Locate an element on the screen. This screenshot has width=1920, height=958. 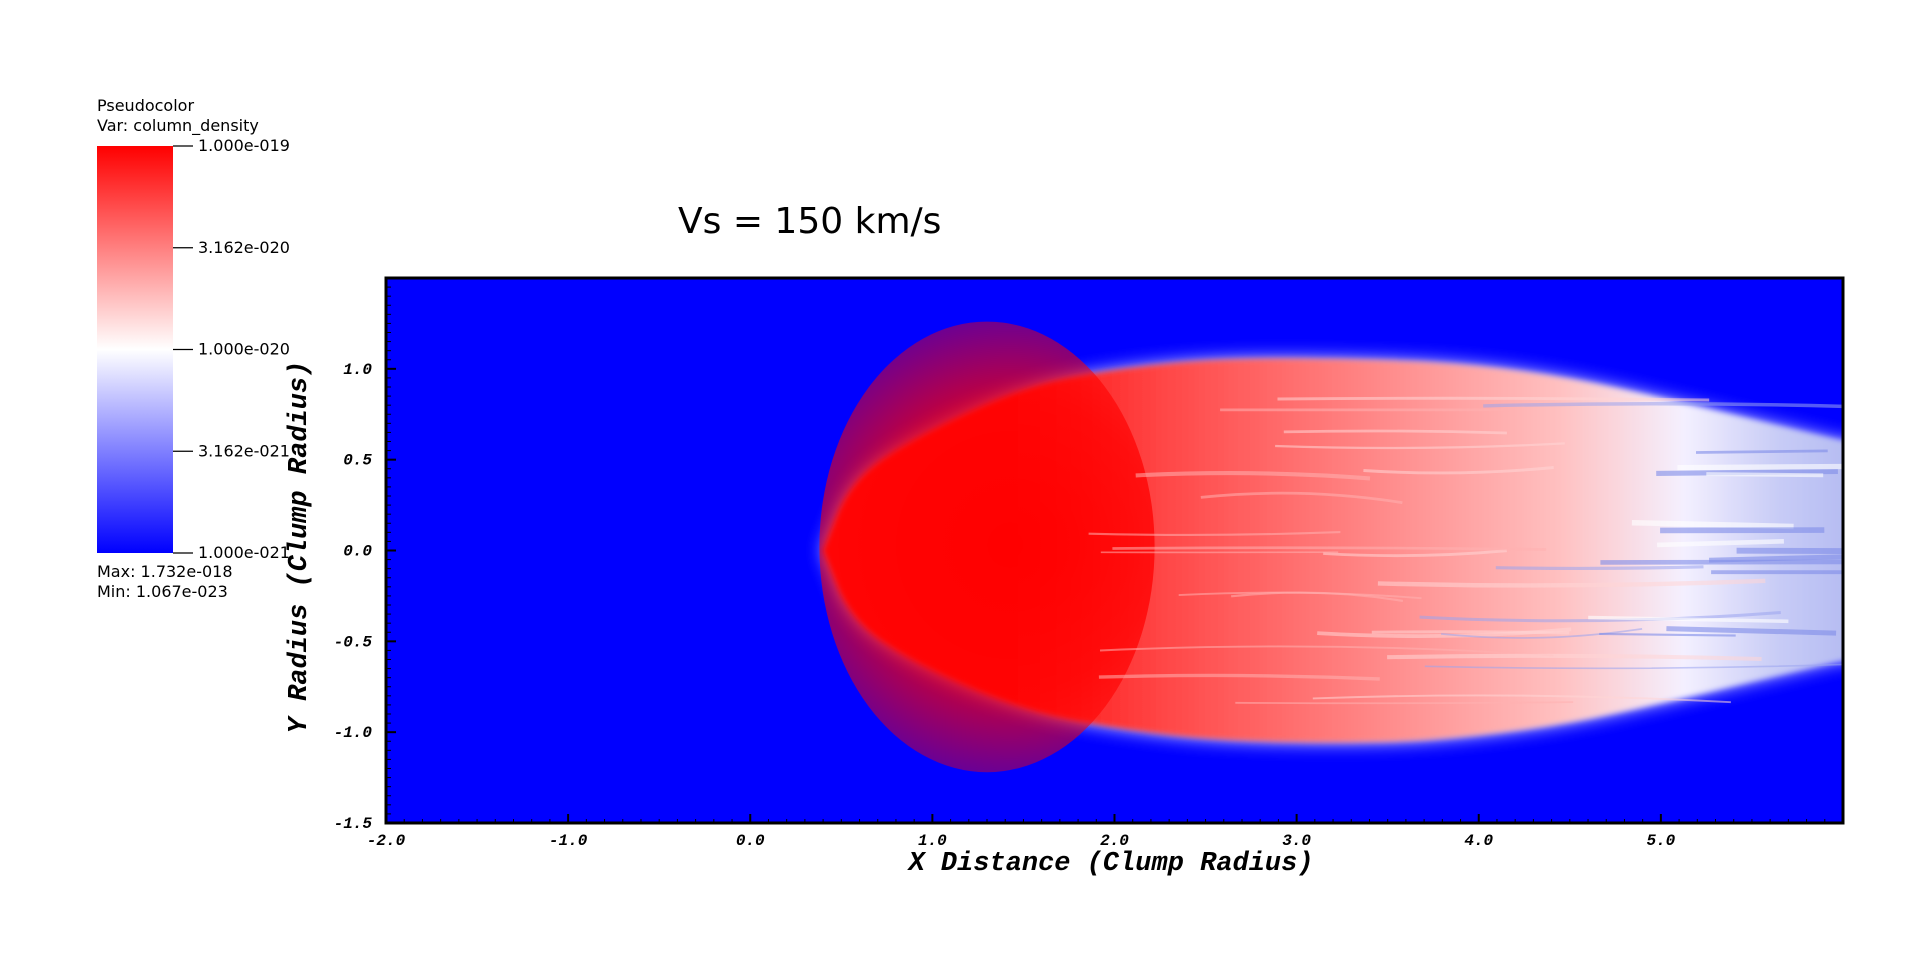
y-axis-label: Y Radius (Clump Radius) is located at coordinates (300, 547).